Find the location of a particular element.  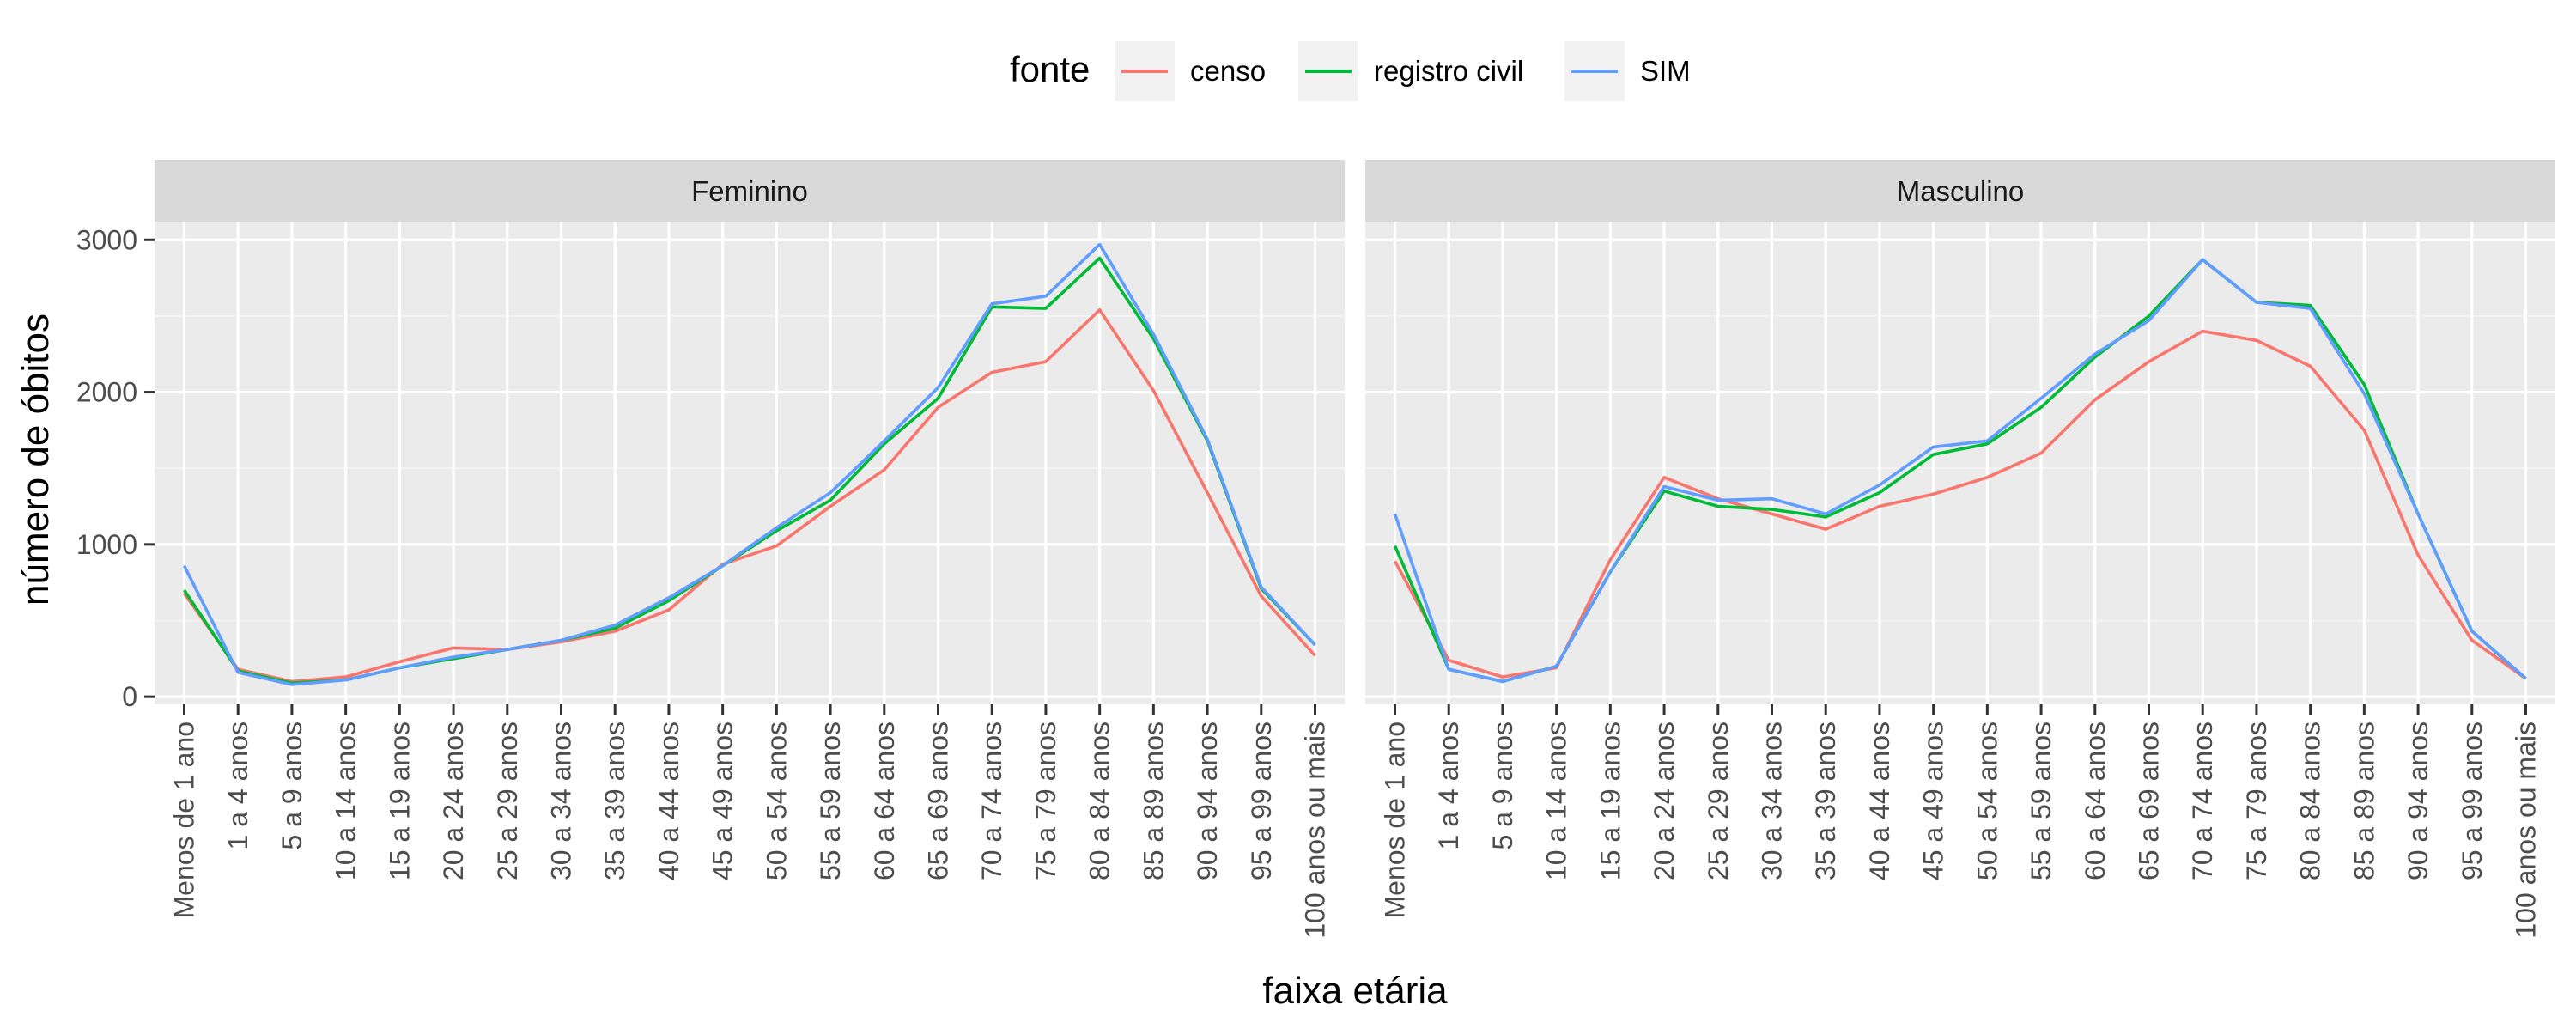

strip-label: Masculino is located at coordinates (1961, 191).